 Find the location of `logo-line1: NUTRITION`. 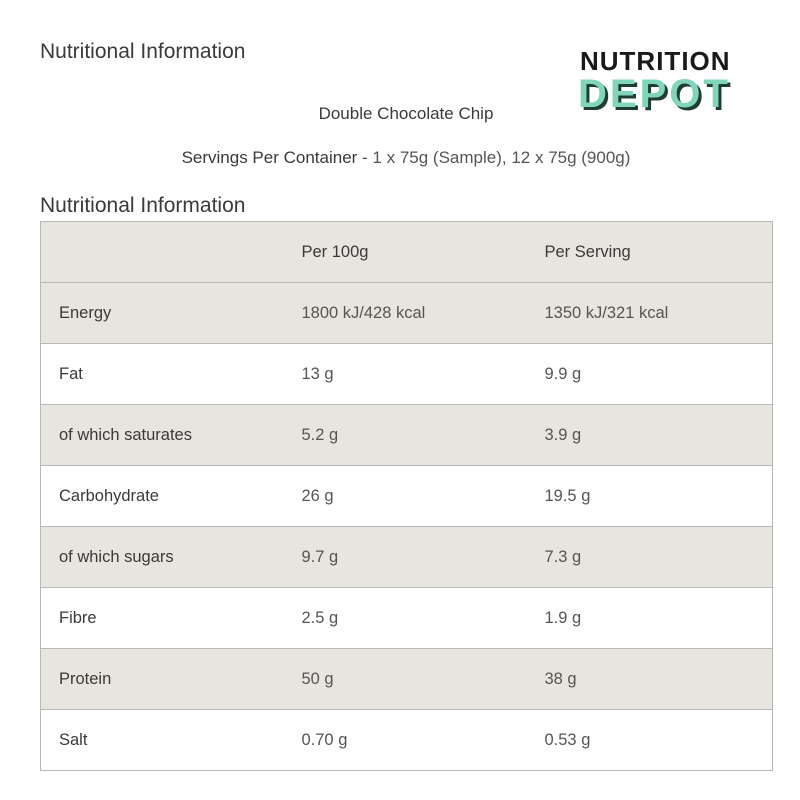

logo-line1: NUTRITION is located at coordinates (655, 61).